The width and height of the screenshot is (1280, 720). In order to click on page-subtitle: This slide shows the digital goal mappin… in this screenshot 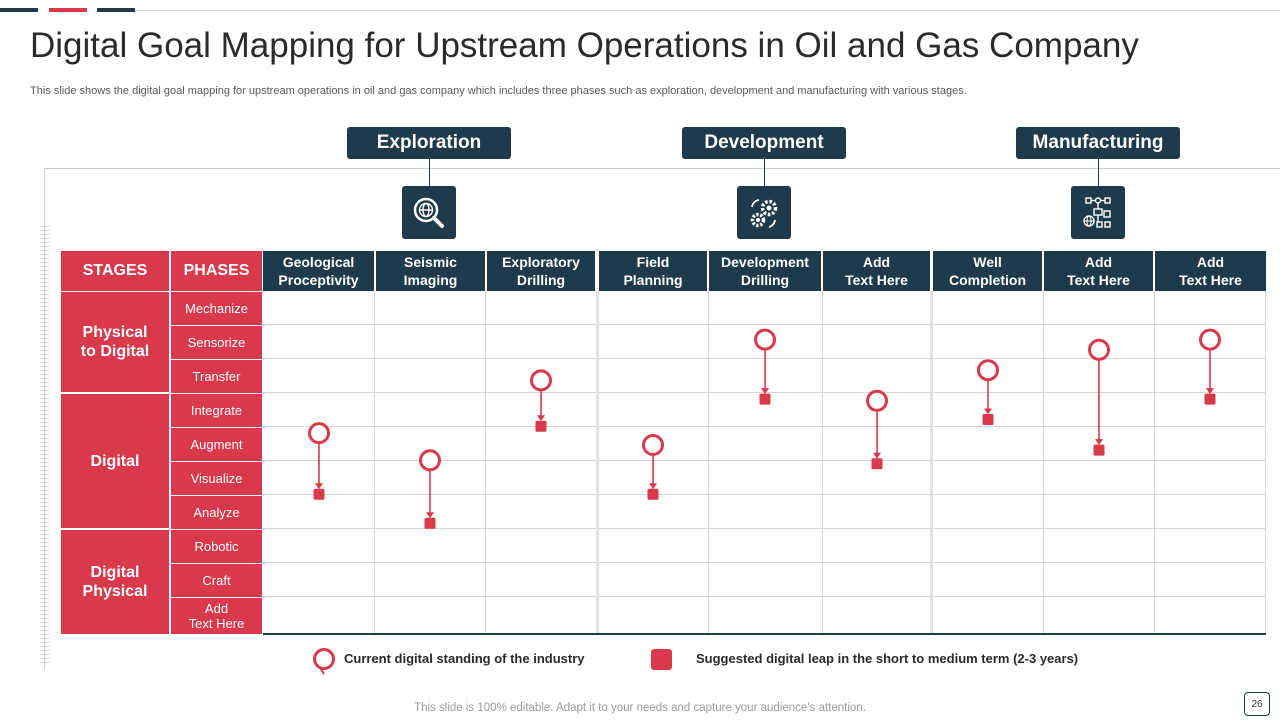, I will do `click(498, 91)`.